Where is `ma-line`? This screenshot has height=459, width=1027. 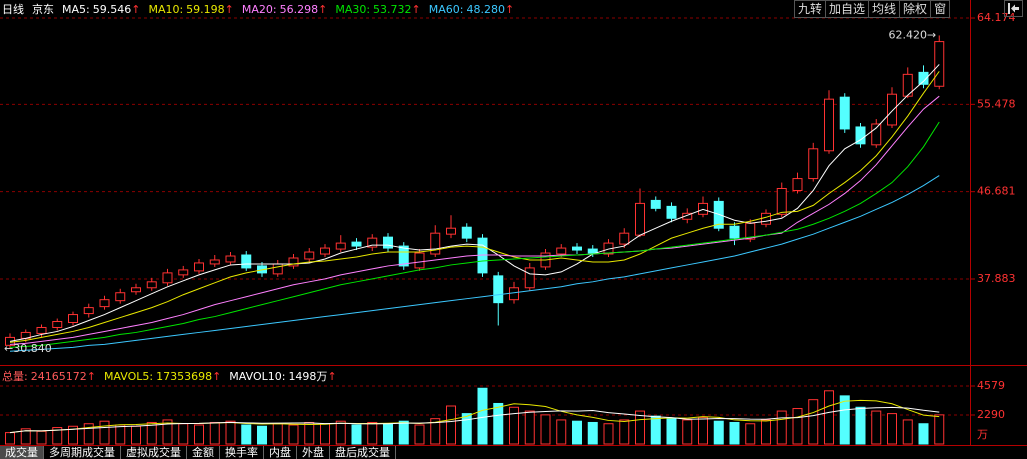 ma-line is located at coordinates (474, 420).